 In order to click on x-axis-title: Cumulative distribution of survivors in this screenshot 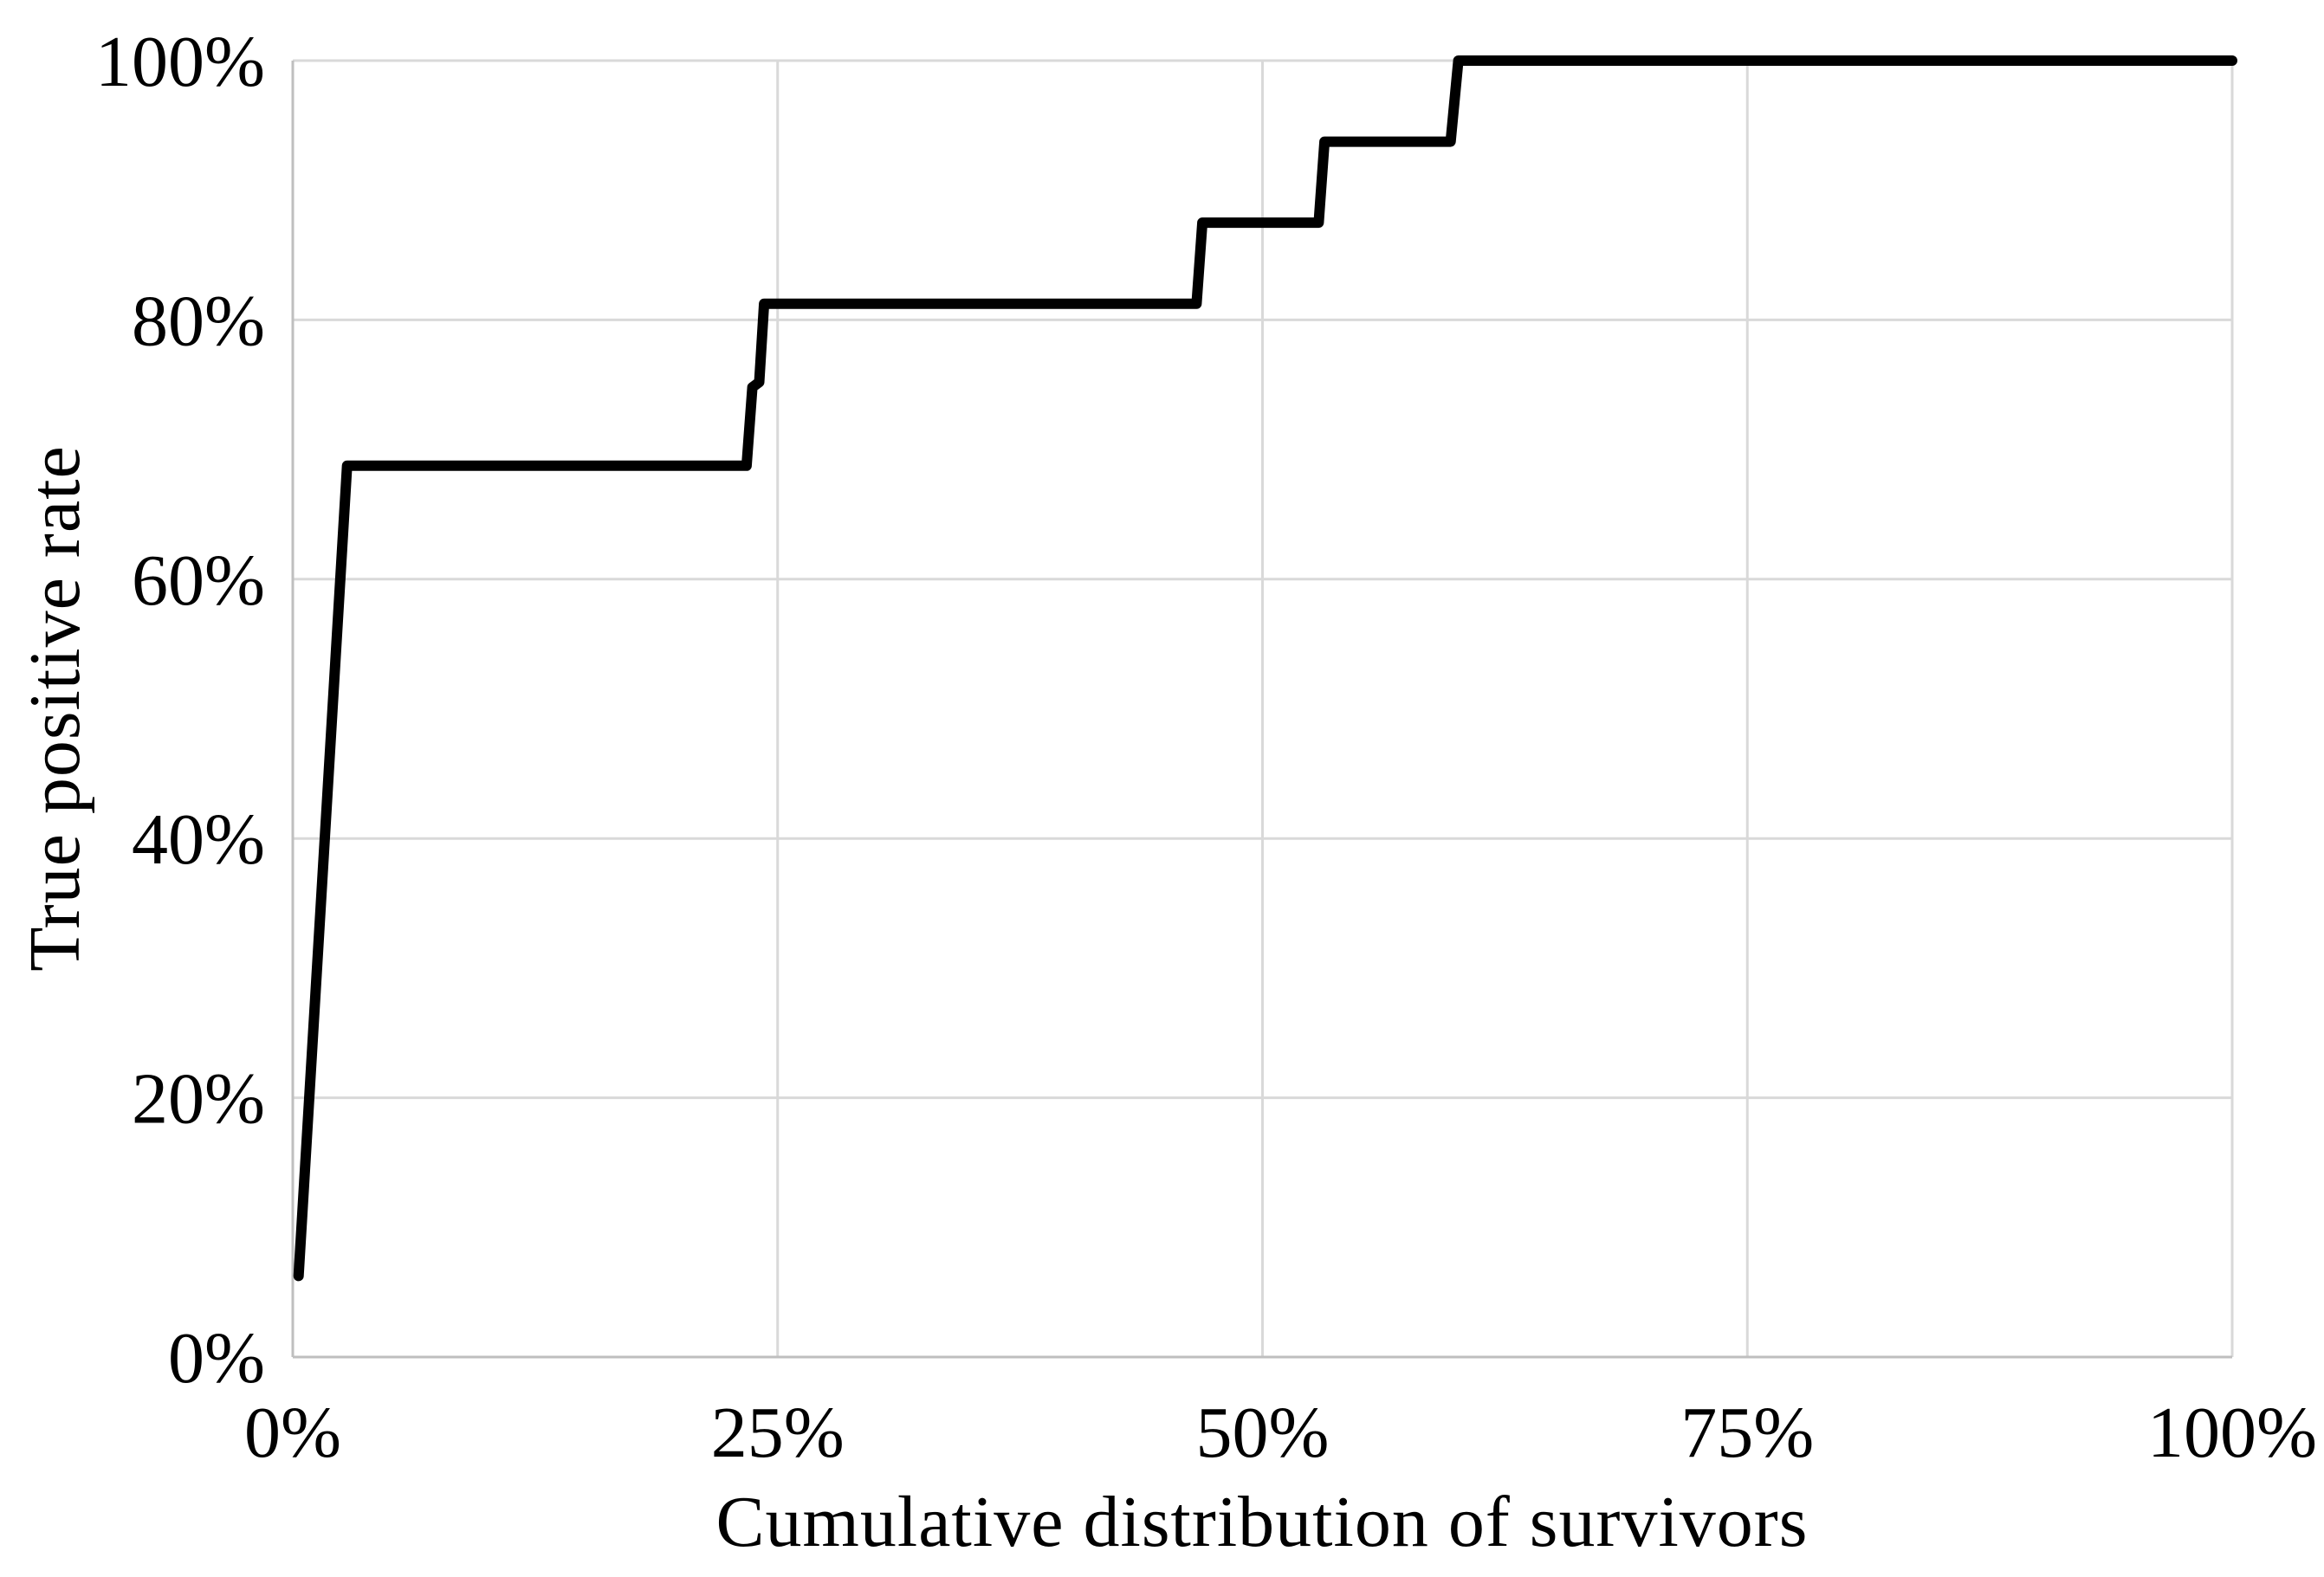, I will do `click(1262, 1522)`.